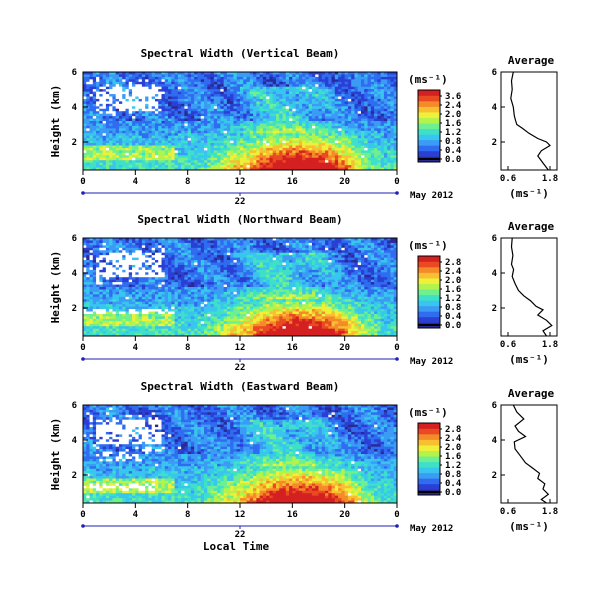 The image size is (614, 598). I want to click on colorbar: (ms⁻¹)3.62.42.01.61.20.80.40.0, so click(435, 119).